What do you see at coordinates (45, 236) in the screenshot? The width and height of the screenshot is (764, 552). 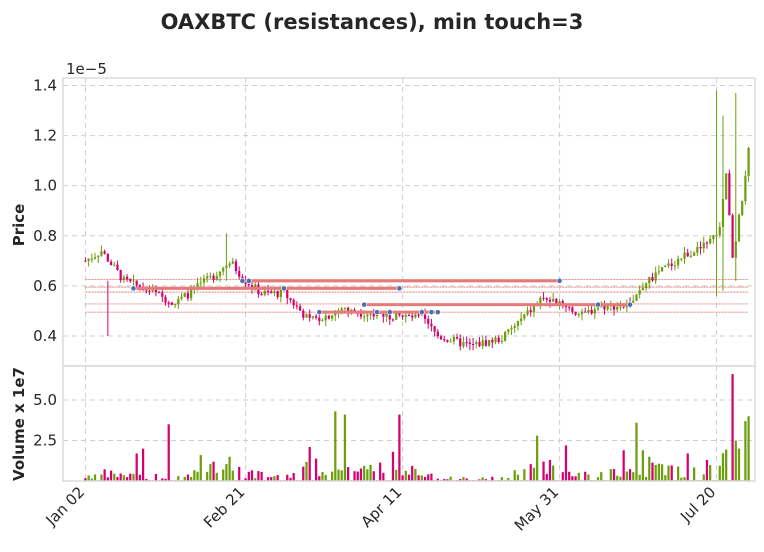 I see `price-y-tick-label: 0.8` at bounding box center [45, 236].